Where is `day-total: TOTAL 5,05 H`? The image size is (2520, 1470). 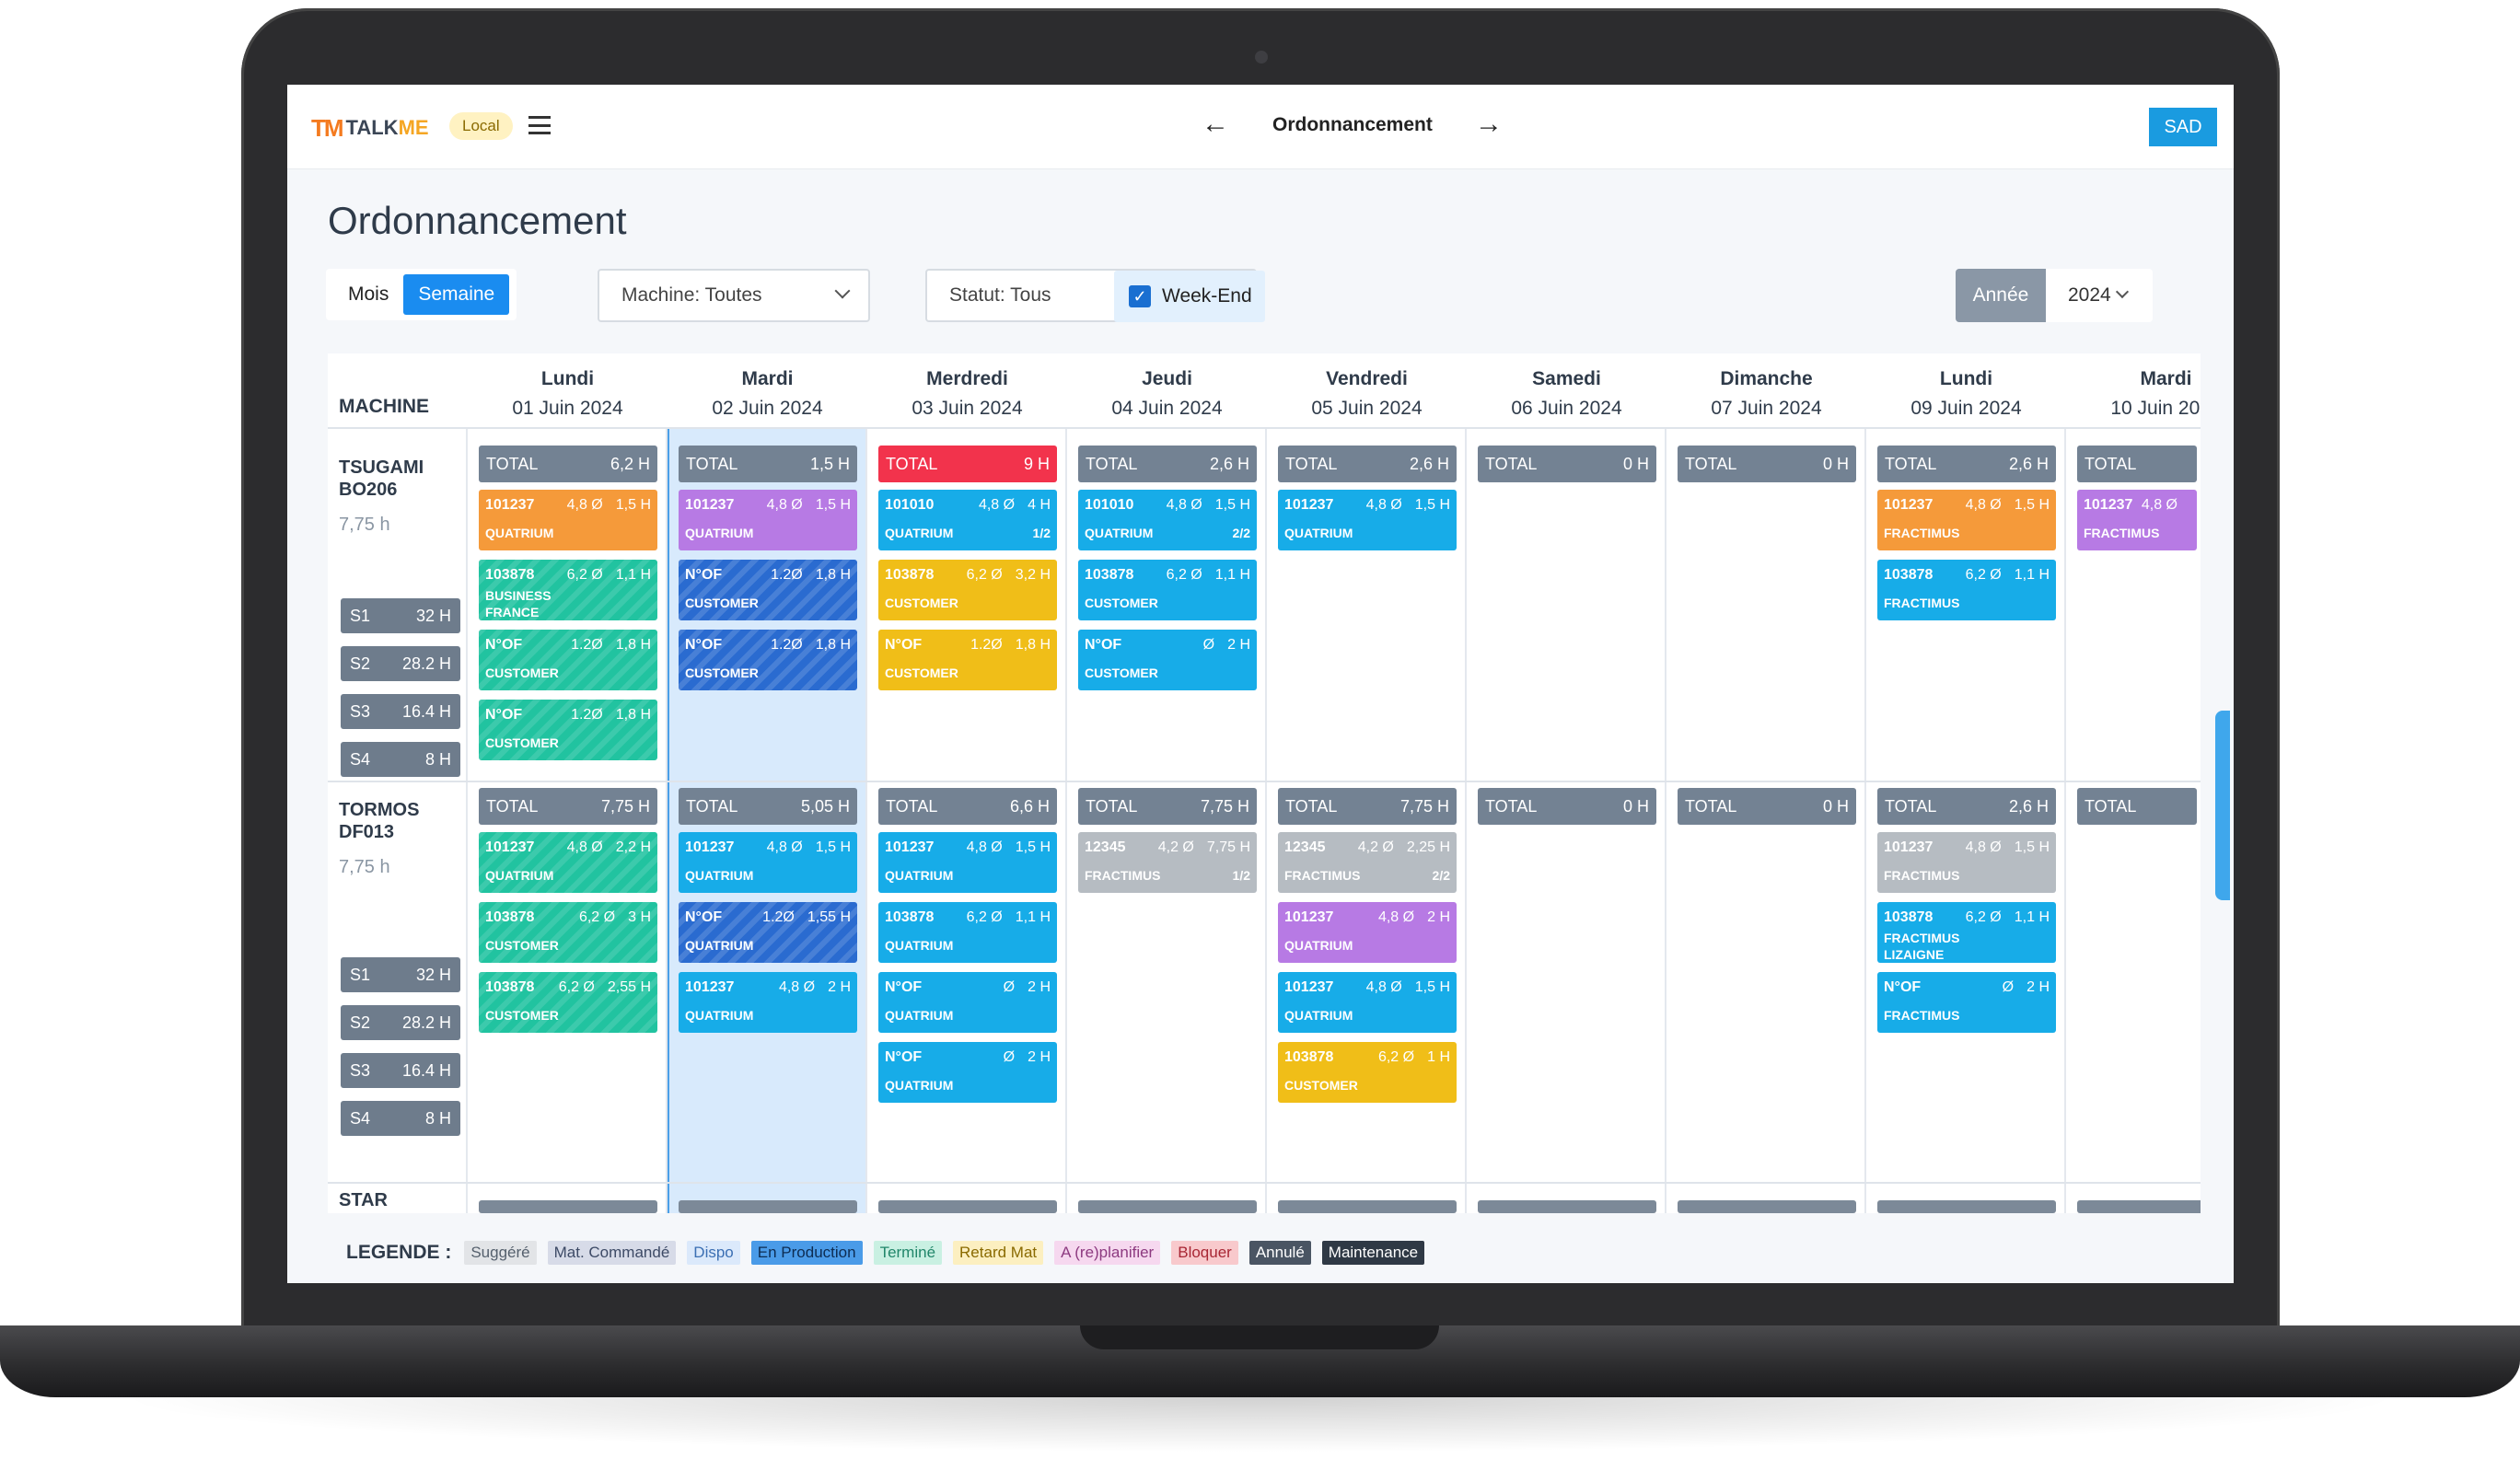 day-total: TOTAL 5,05 H is located at coordinates (768, 806).